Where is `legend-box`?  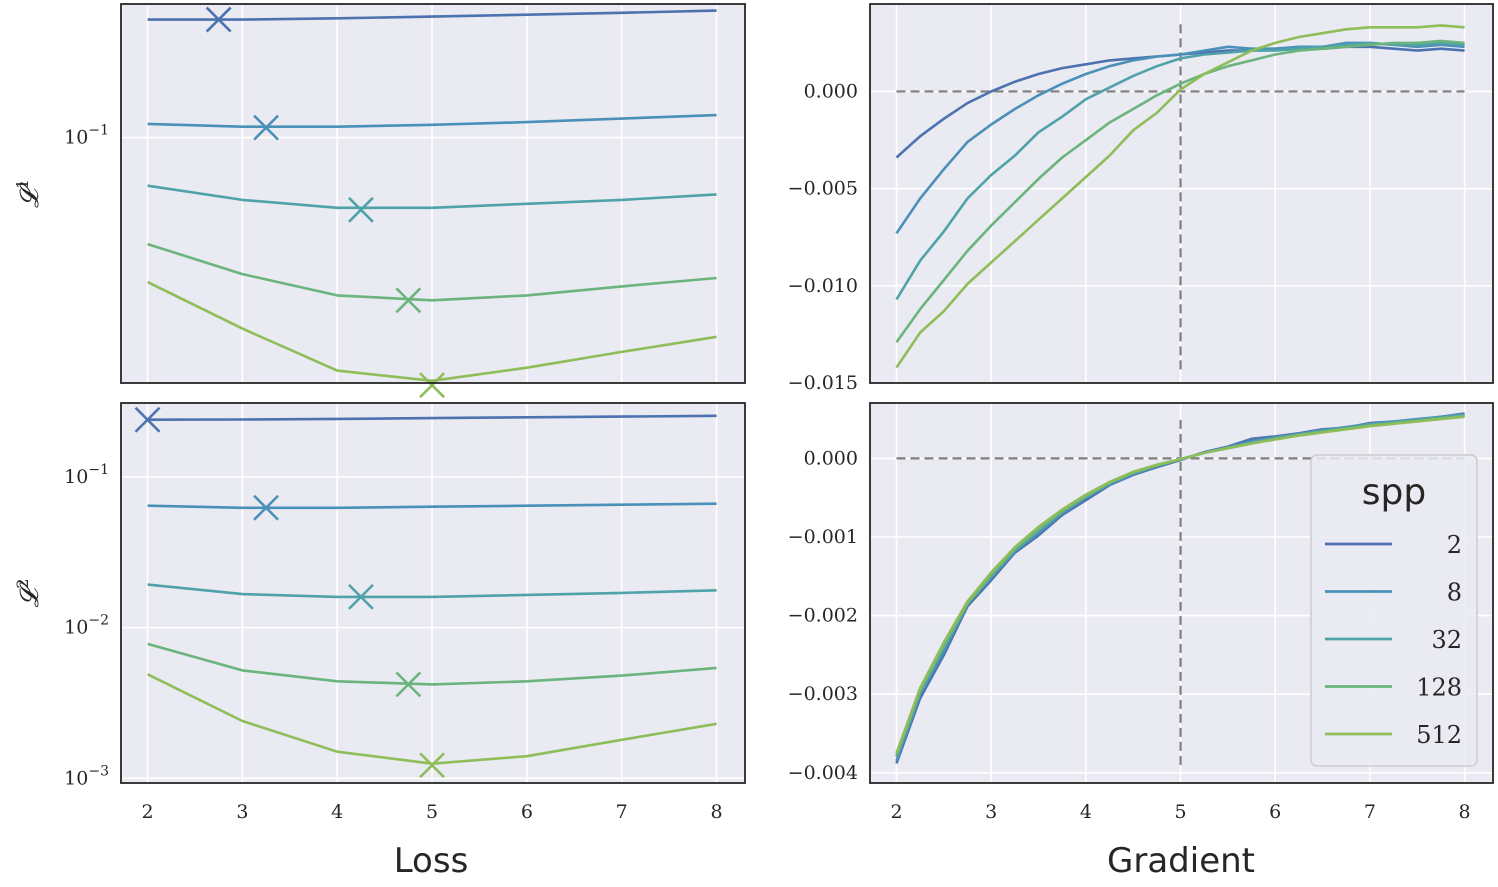
legend-box is located at coordinates (1394, 610).